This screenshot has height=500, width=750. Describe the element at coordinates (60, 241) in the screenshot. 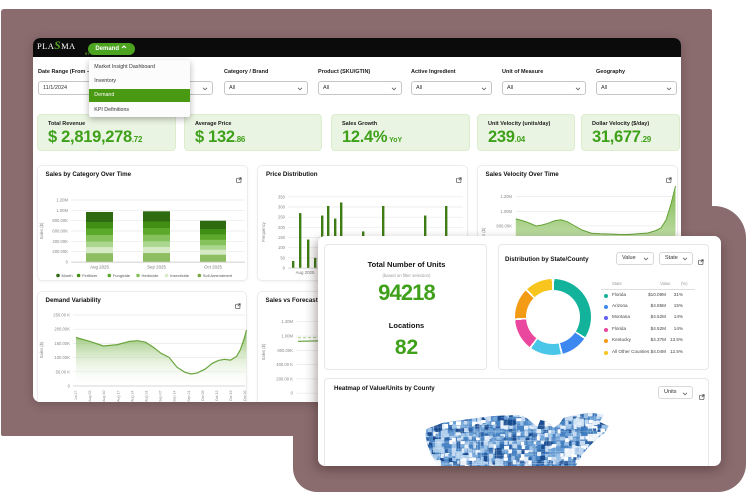

I see `svg-text: 400.00K` at that location.